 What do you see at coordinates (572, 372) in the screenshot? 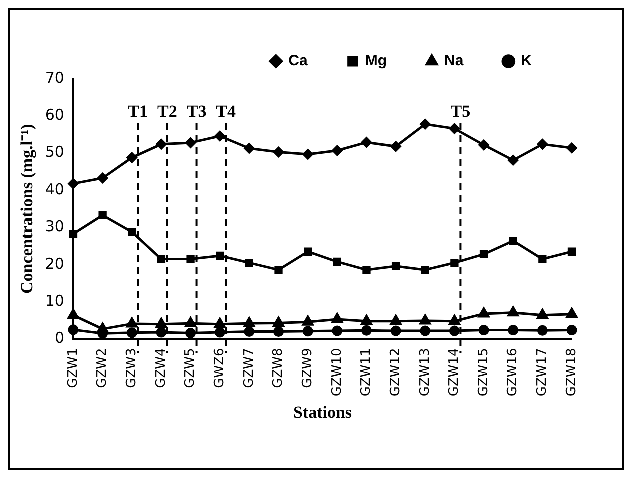
I see `x-tick-label: GZW18` at bounding box center [572, 372].